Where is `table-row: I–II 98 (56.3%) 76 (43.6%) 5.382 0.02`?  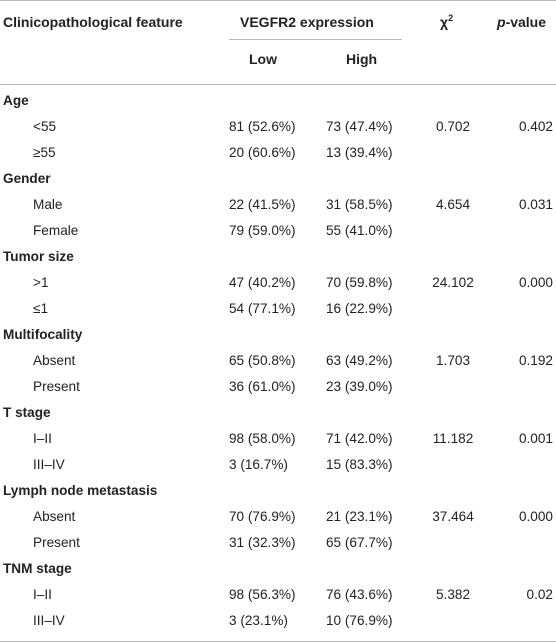 table-row: I–II 98 (56.3%) 76 (43.6%) 5.382 0.02 is located at coordinates (278, 595).